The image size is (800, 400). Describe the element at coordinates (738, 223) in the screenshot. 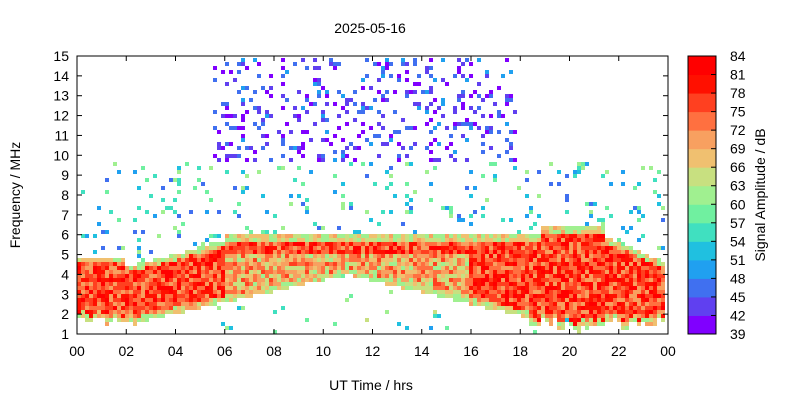

I see `colorbar-tick-label: 57` at that location.